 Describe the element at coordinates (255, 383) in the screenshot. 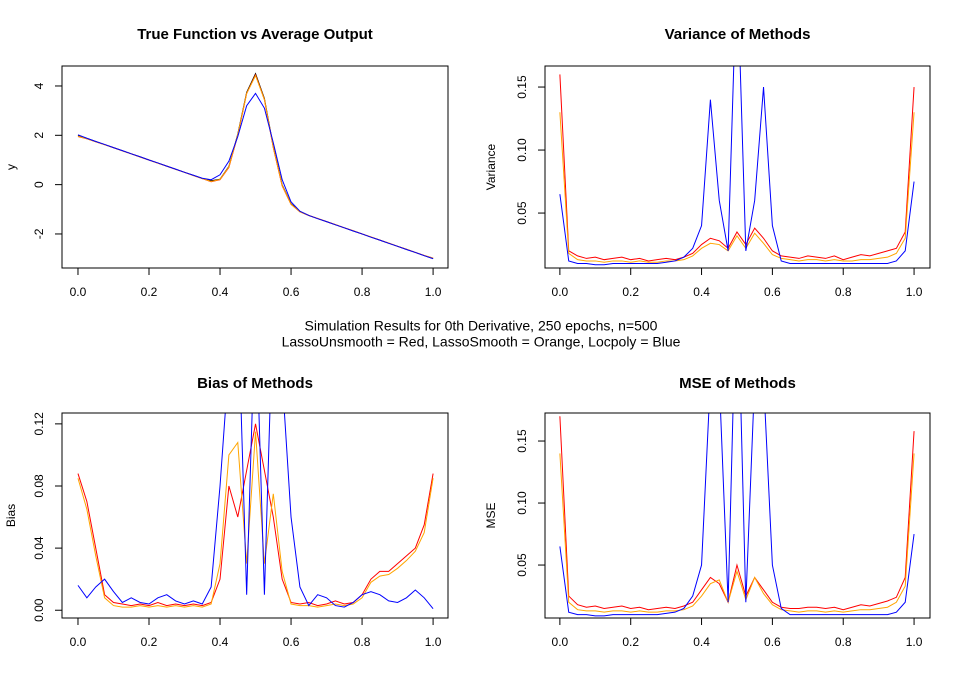

I see `chart-title: Bias of Methods` at that location.